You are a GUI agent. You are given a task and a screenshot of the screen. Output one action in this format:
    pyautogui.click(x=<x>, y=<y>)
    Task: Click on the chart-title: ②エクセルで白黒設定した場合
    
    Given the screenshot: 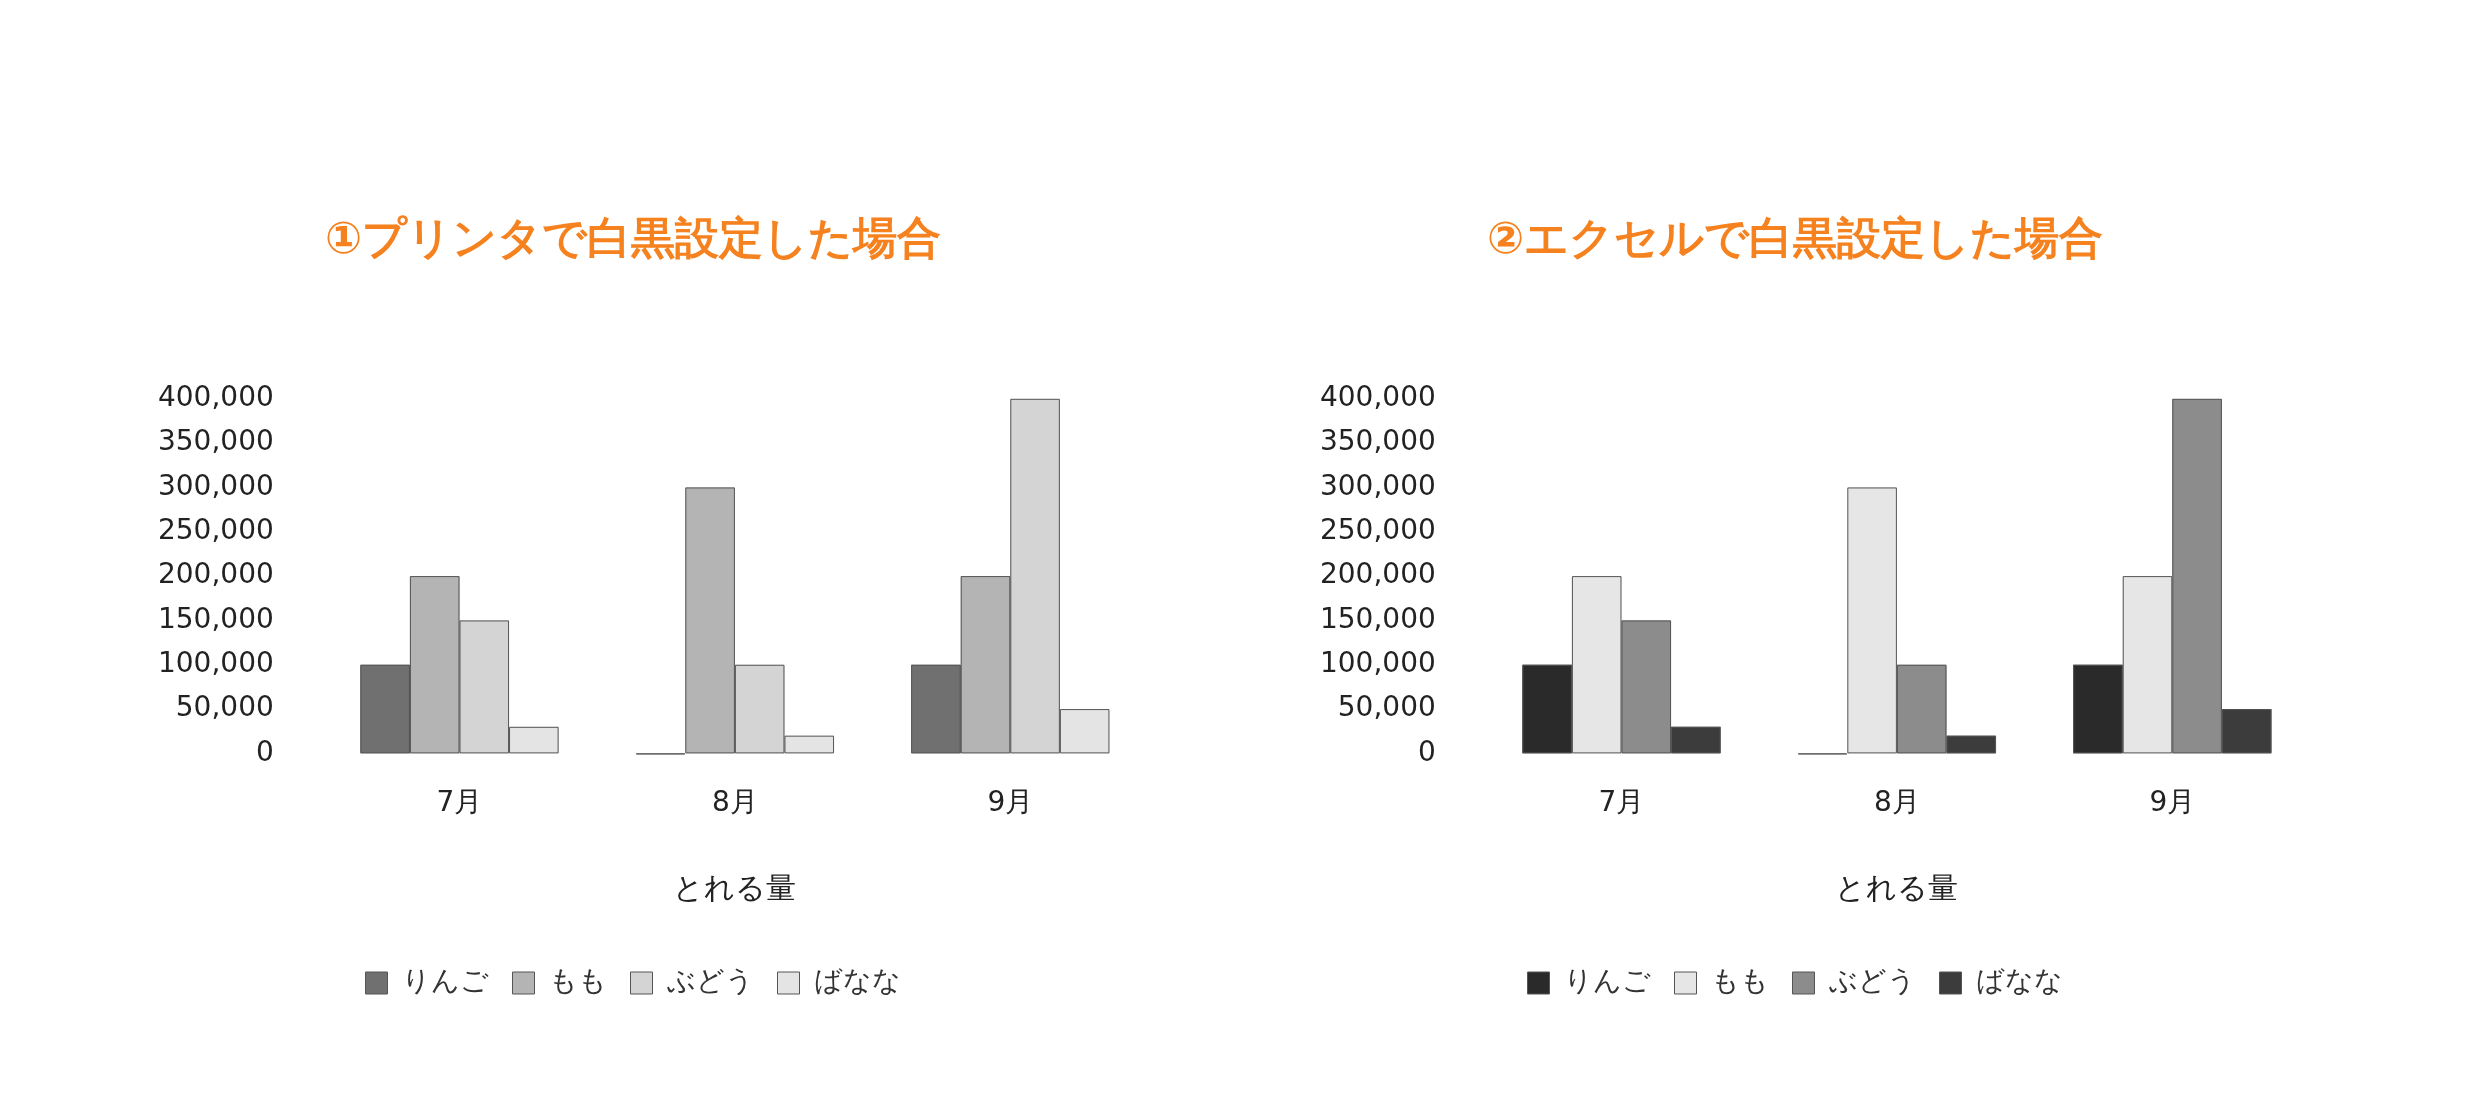 What is the action you would take?
    pyautogui.click(x=1795, y=237)
    